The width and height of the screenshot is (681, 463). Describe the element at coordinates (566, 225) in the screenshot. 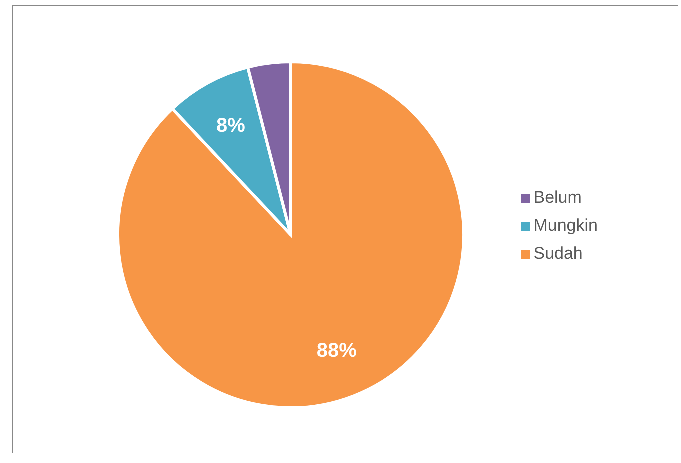

I see `legend-label: Mungkin` at that location.